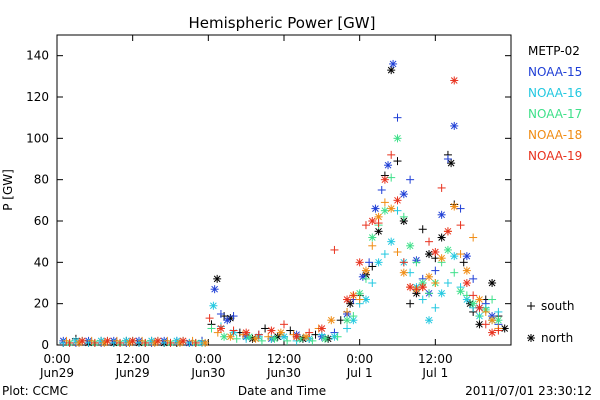 This screenshot has width=600, height=400. What do you see at coordinates (528, 391) in the screenshot?
I see `plot-timestamp: 2011/07/01 23:30:12` at bounding box center [528, 391].